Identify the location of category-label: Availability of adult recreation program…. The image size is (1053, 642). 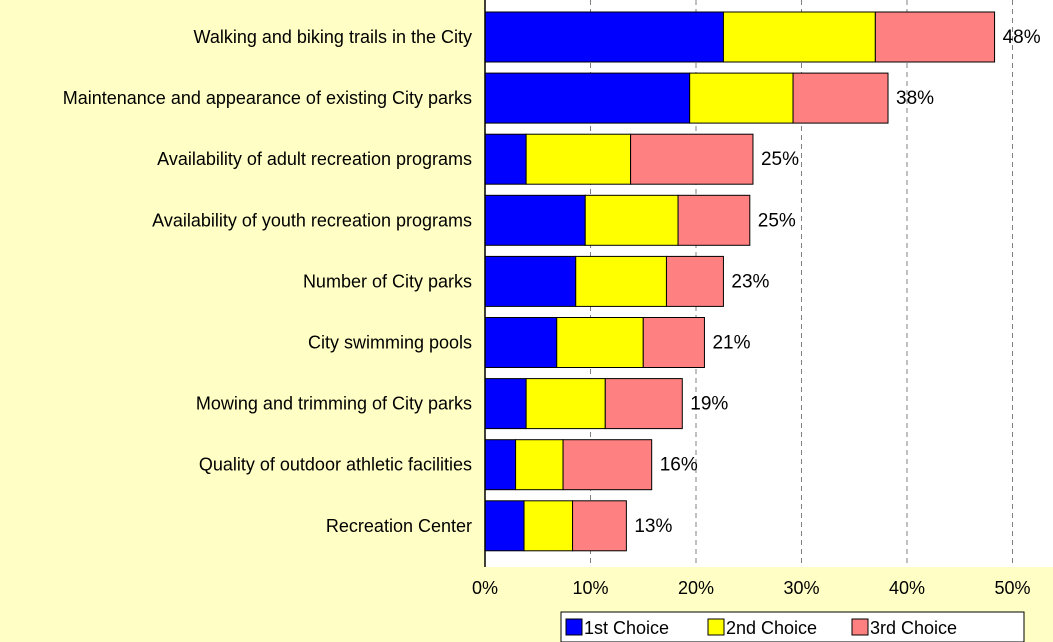
(314, 159).